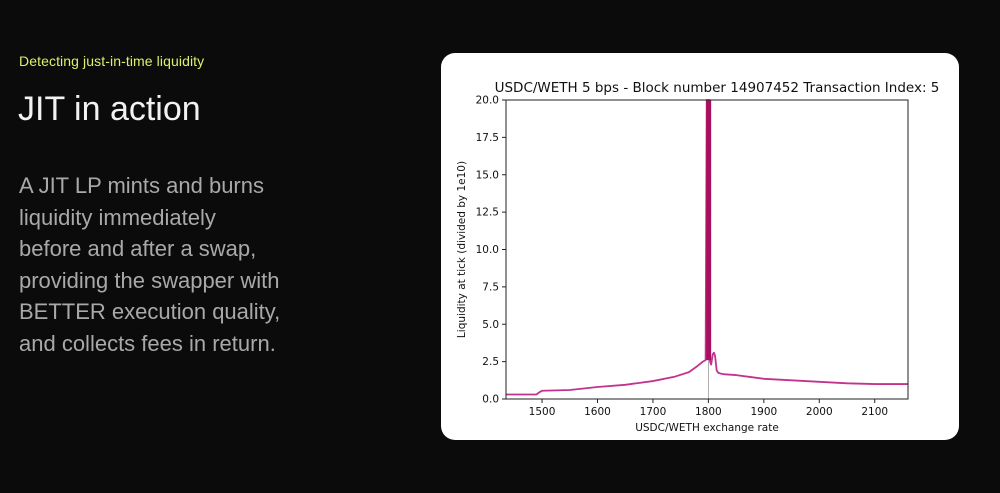  What do you see at coordinates (490, 325) in the screenshot?
I see `y-tick-label: 5.0` at bounding box center [490, 325].